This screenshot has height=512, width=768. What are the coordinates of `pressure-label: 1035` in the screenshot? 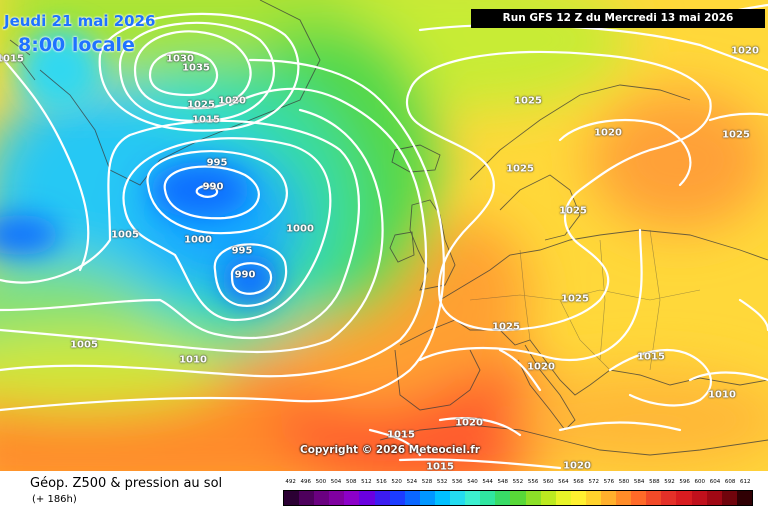 It's located at (196, 68).